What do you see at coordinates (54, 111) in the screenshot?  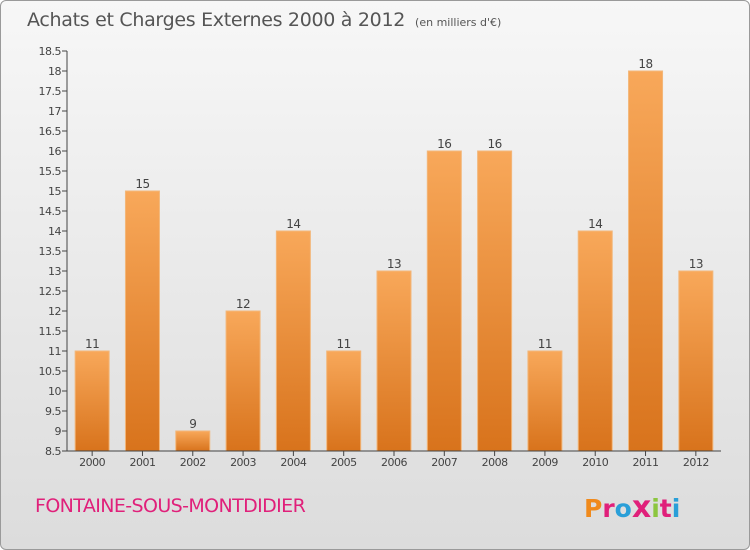 I see `y-tick-label: 17` at bounding box center [54, 111].